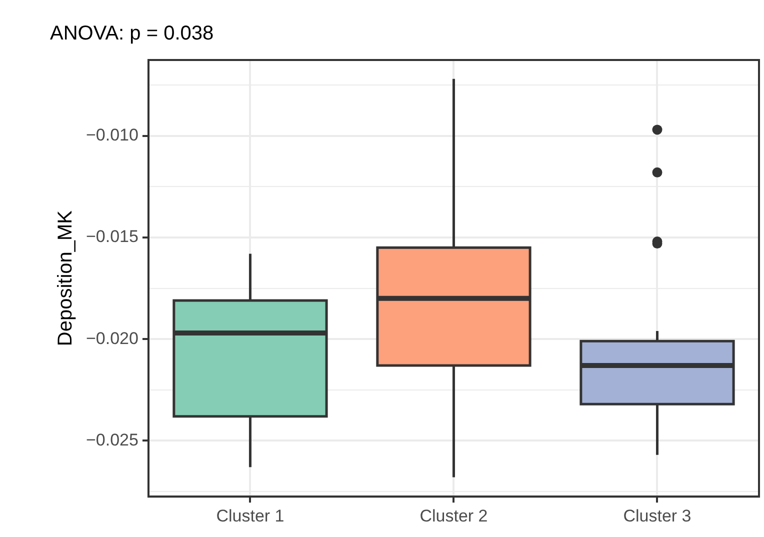  Describe the element at coordinates (112, 338) in the screenshot. I see `y-tick-label: −0.020` at that location.